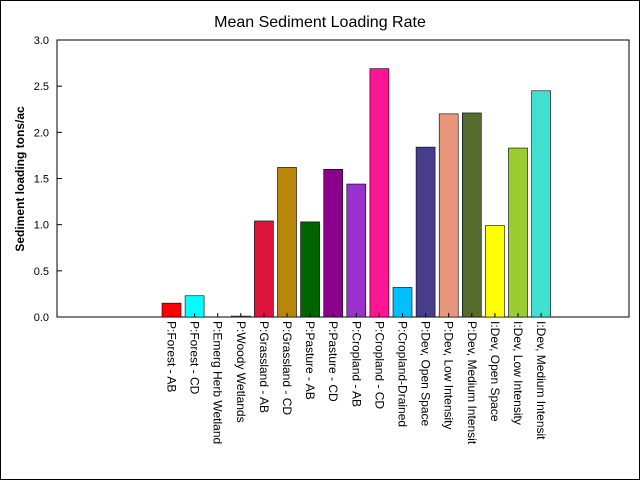 The width and height of the screenshot is (640, 481). Describe the element at coordinates (241, 372) in the screenshot. I see `x-tick-label: P:Woody Wetlands` at that location.